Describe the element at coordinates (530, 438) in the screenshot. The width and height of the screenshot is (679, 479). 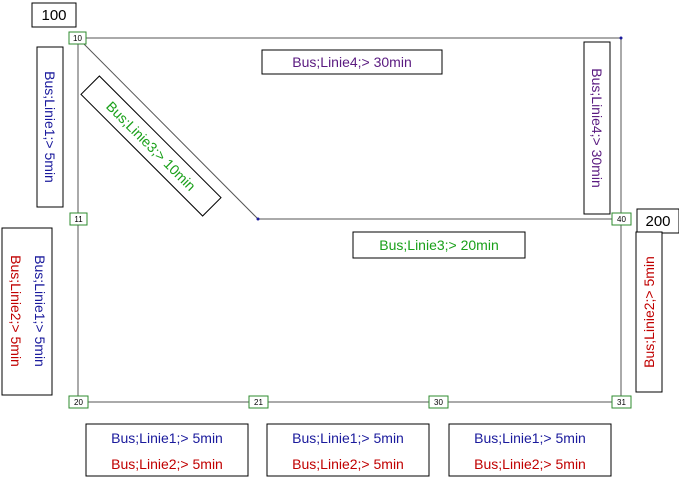
I see `label-bottom-3-linie1-text: Bus;Linie1;> 5min` at that location.